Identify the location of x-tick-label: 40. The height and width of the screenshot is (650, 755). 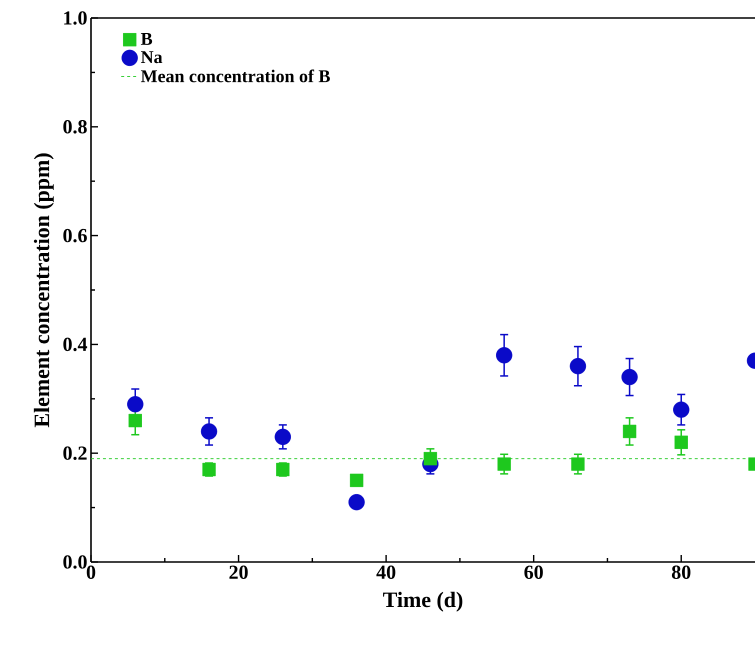
(386, 572).